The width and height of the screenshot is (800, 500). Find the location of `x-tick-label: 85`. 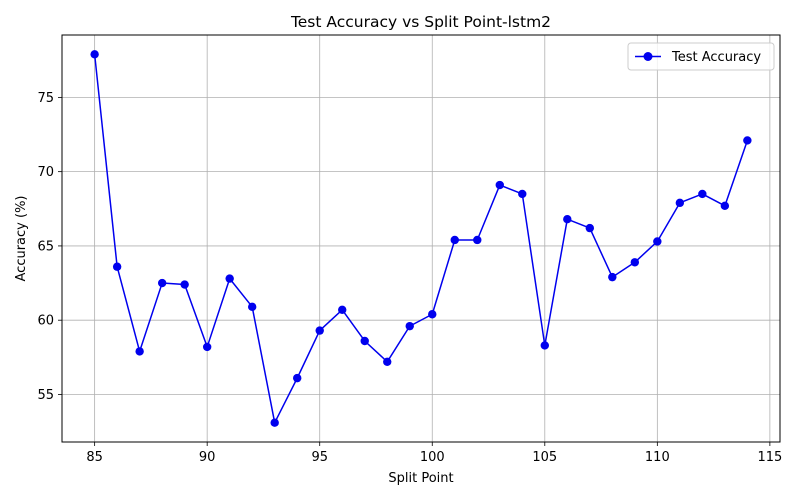

x-tick-label: 85 is located at coordinates (94, 457).